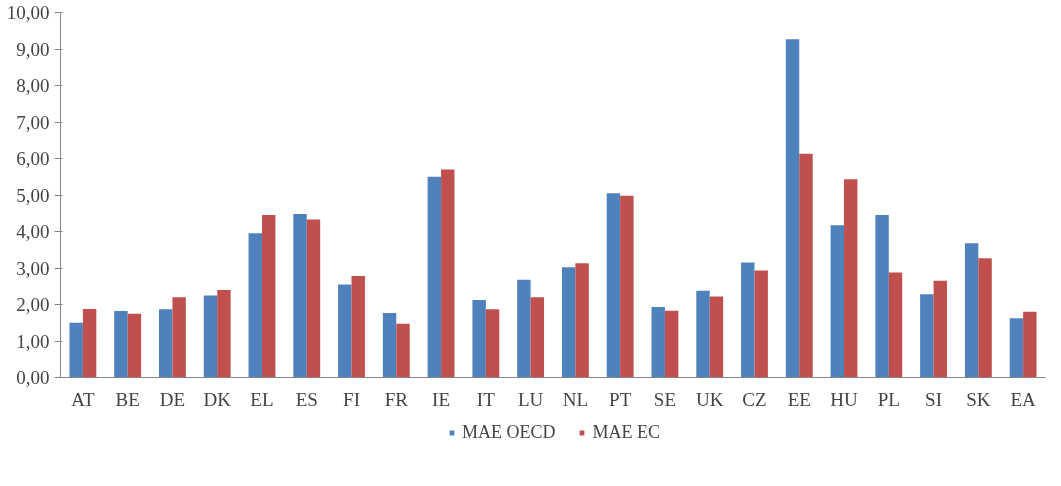  I want to click on x-tick-label: AT, so click(83, 399).